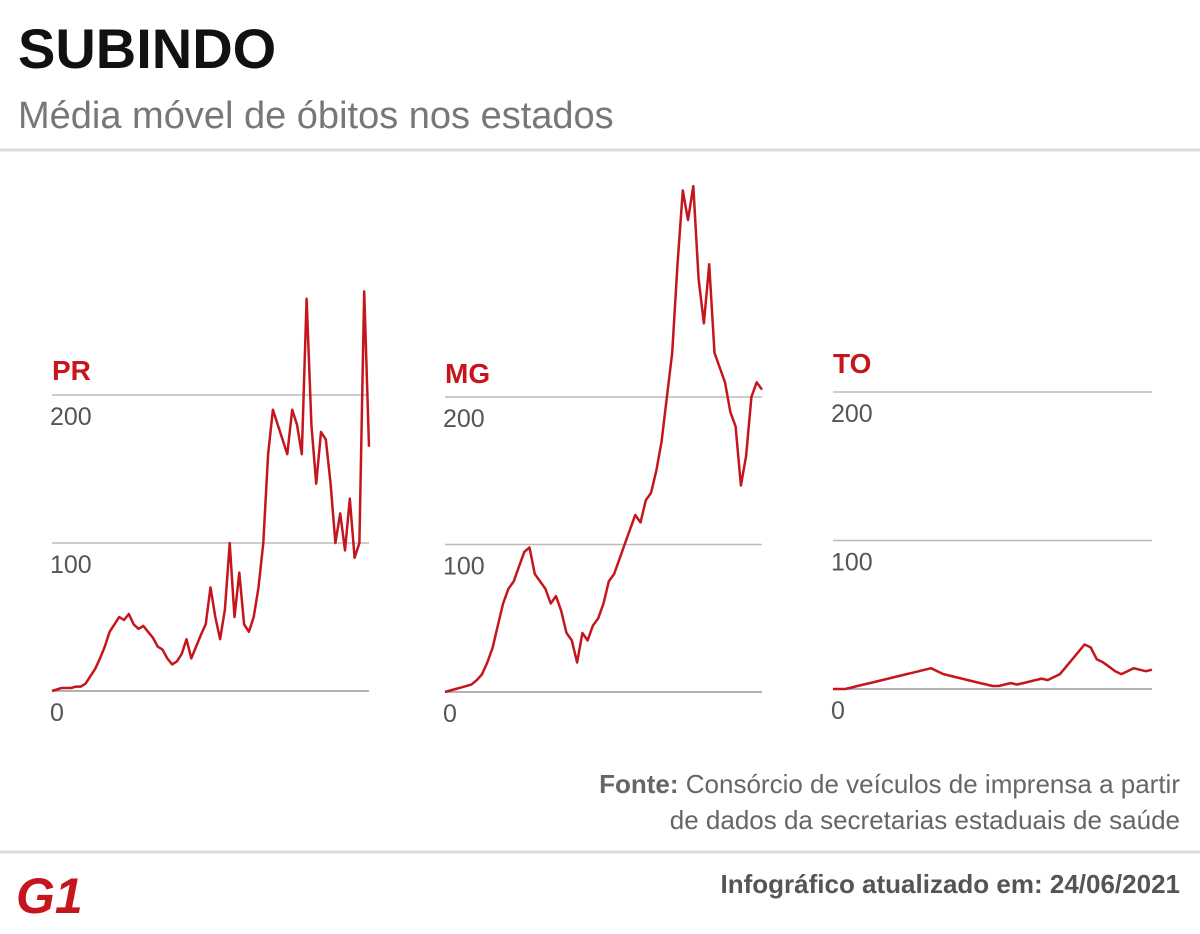  What do you see at coordinates (147, 48) in the screenshot?
I see `title: SUBINDO` at bounding box center [147, 48].